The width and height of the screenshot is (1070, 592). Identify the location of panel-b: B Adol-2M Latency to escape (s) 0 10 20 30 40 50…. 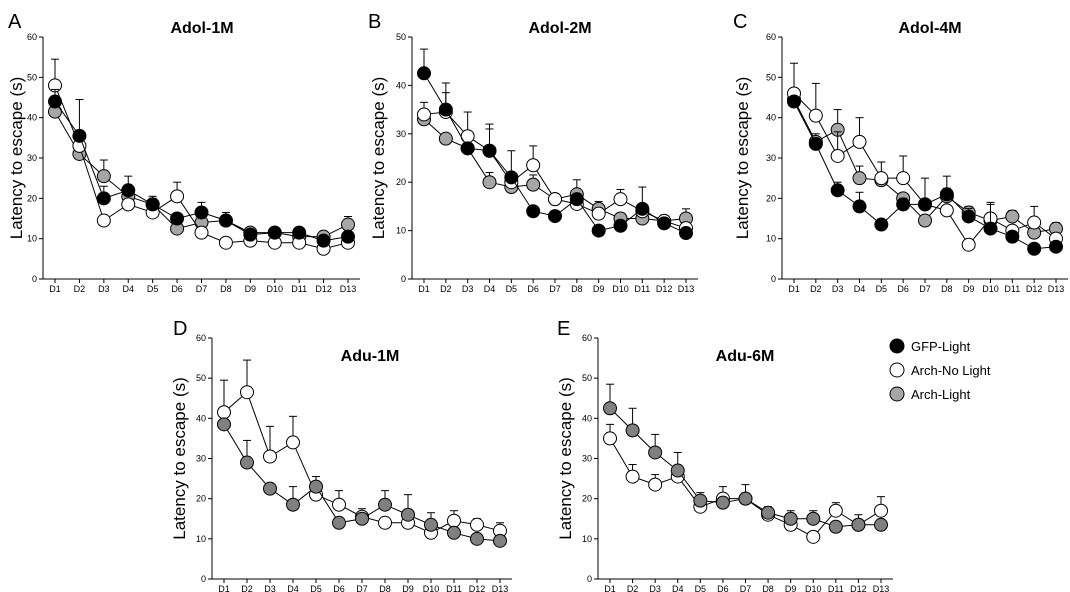
(533, 152).